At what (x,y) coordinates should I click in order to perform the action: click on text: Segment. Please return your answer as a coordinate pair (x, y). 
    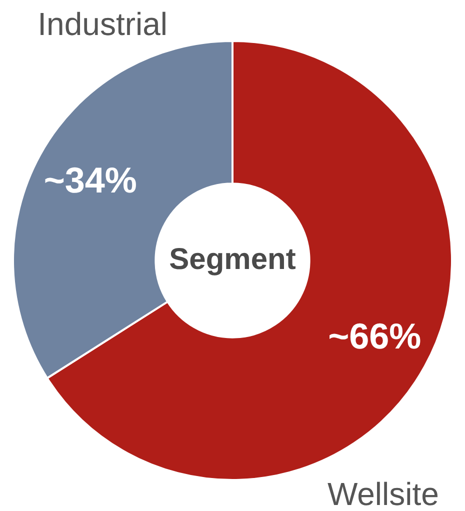
    Looking at the image, I should click on (232, 259).